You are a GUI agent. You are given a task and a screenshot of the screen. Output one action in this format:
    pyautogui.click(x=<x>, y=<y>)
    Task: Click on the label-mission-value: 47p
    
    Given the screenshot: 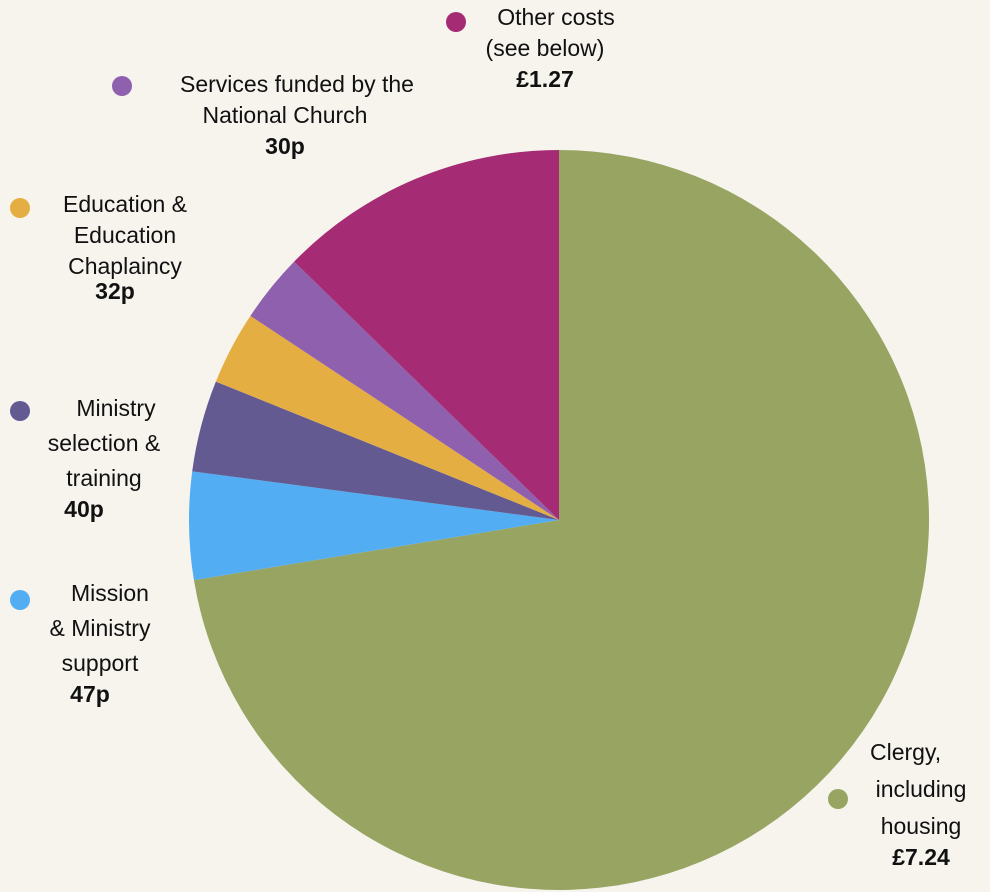 What is the action you would take?
    pyautogui.click(x=90, y=694)
    